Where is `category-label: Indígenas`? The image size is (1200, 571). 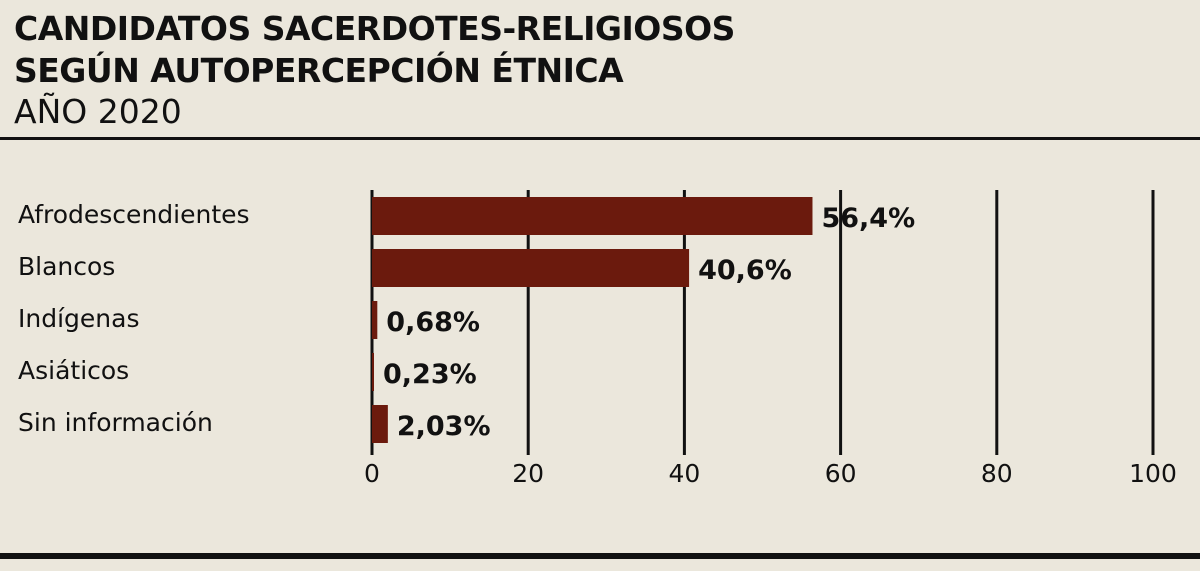
category-label: Indígenas is located at coordinates (78, 318).